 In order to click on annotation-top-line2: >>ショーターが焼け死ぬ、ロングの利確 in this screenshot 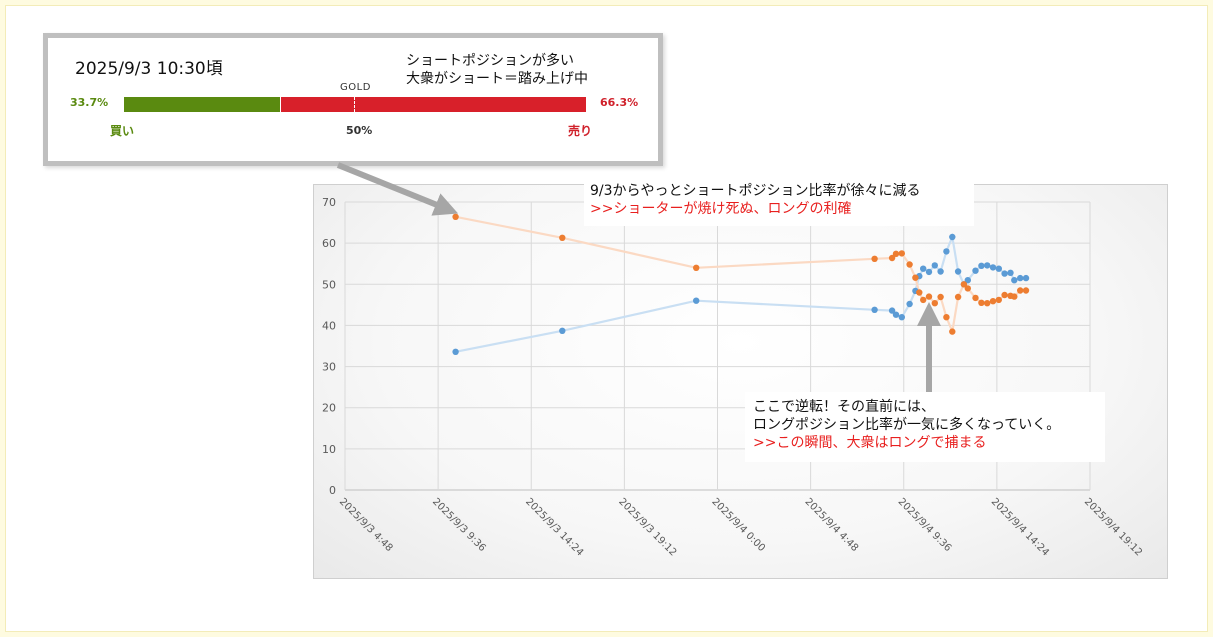, I will do `click(721, 209)`.